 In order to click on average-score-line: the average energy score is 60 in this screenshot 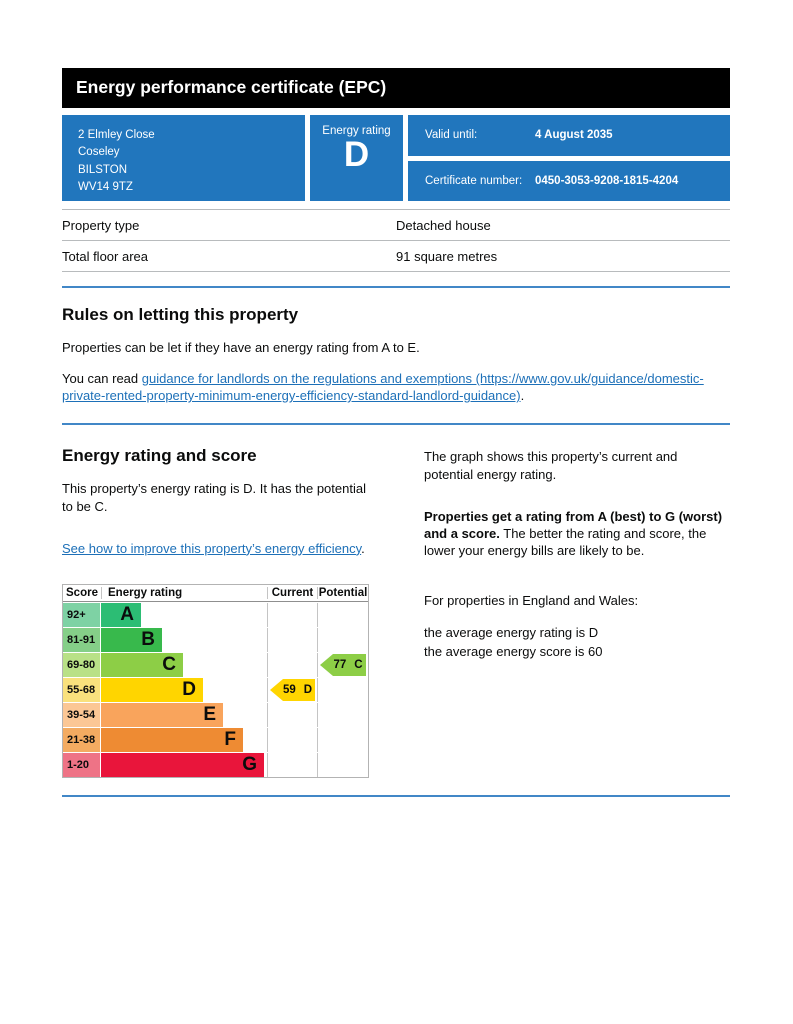, I will do `click(513, 651)`.